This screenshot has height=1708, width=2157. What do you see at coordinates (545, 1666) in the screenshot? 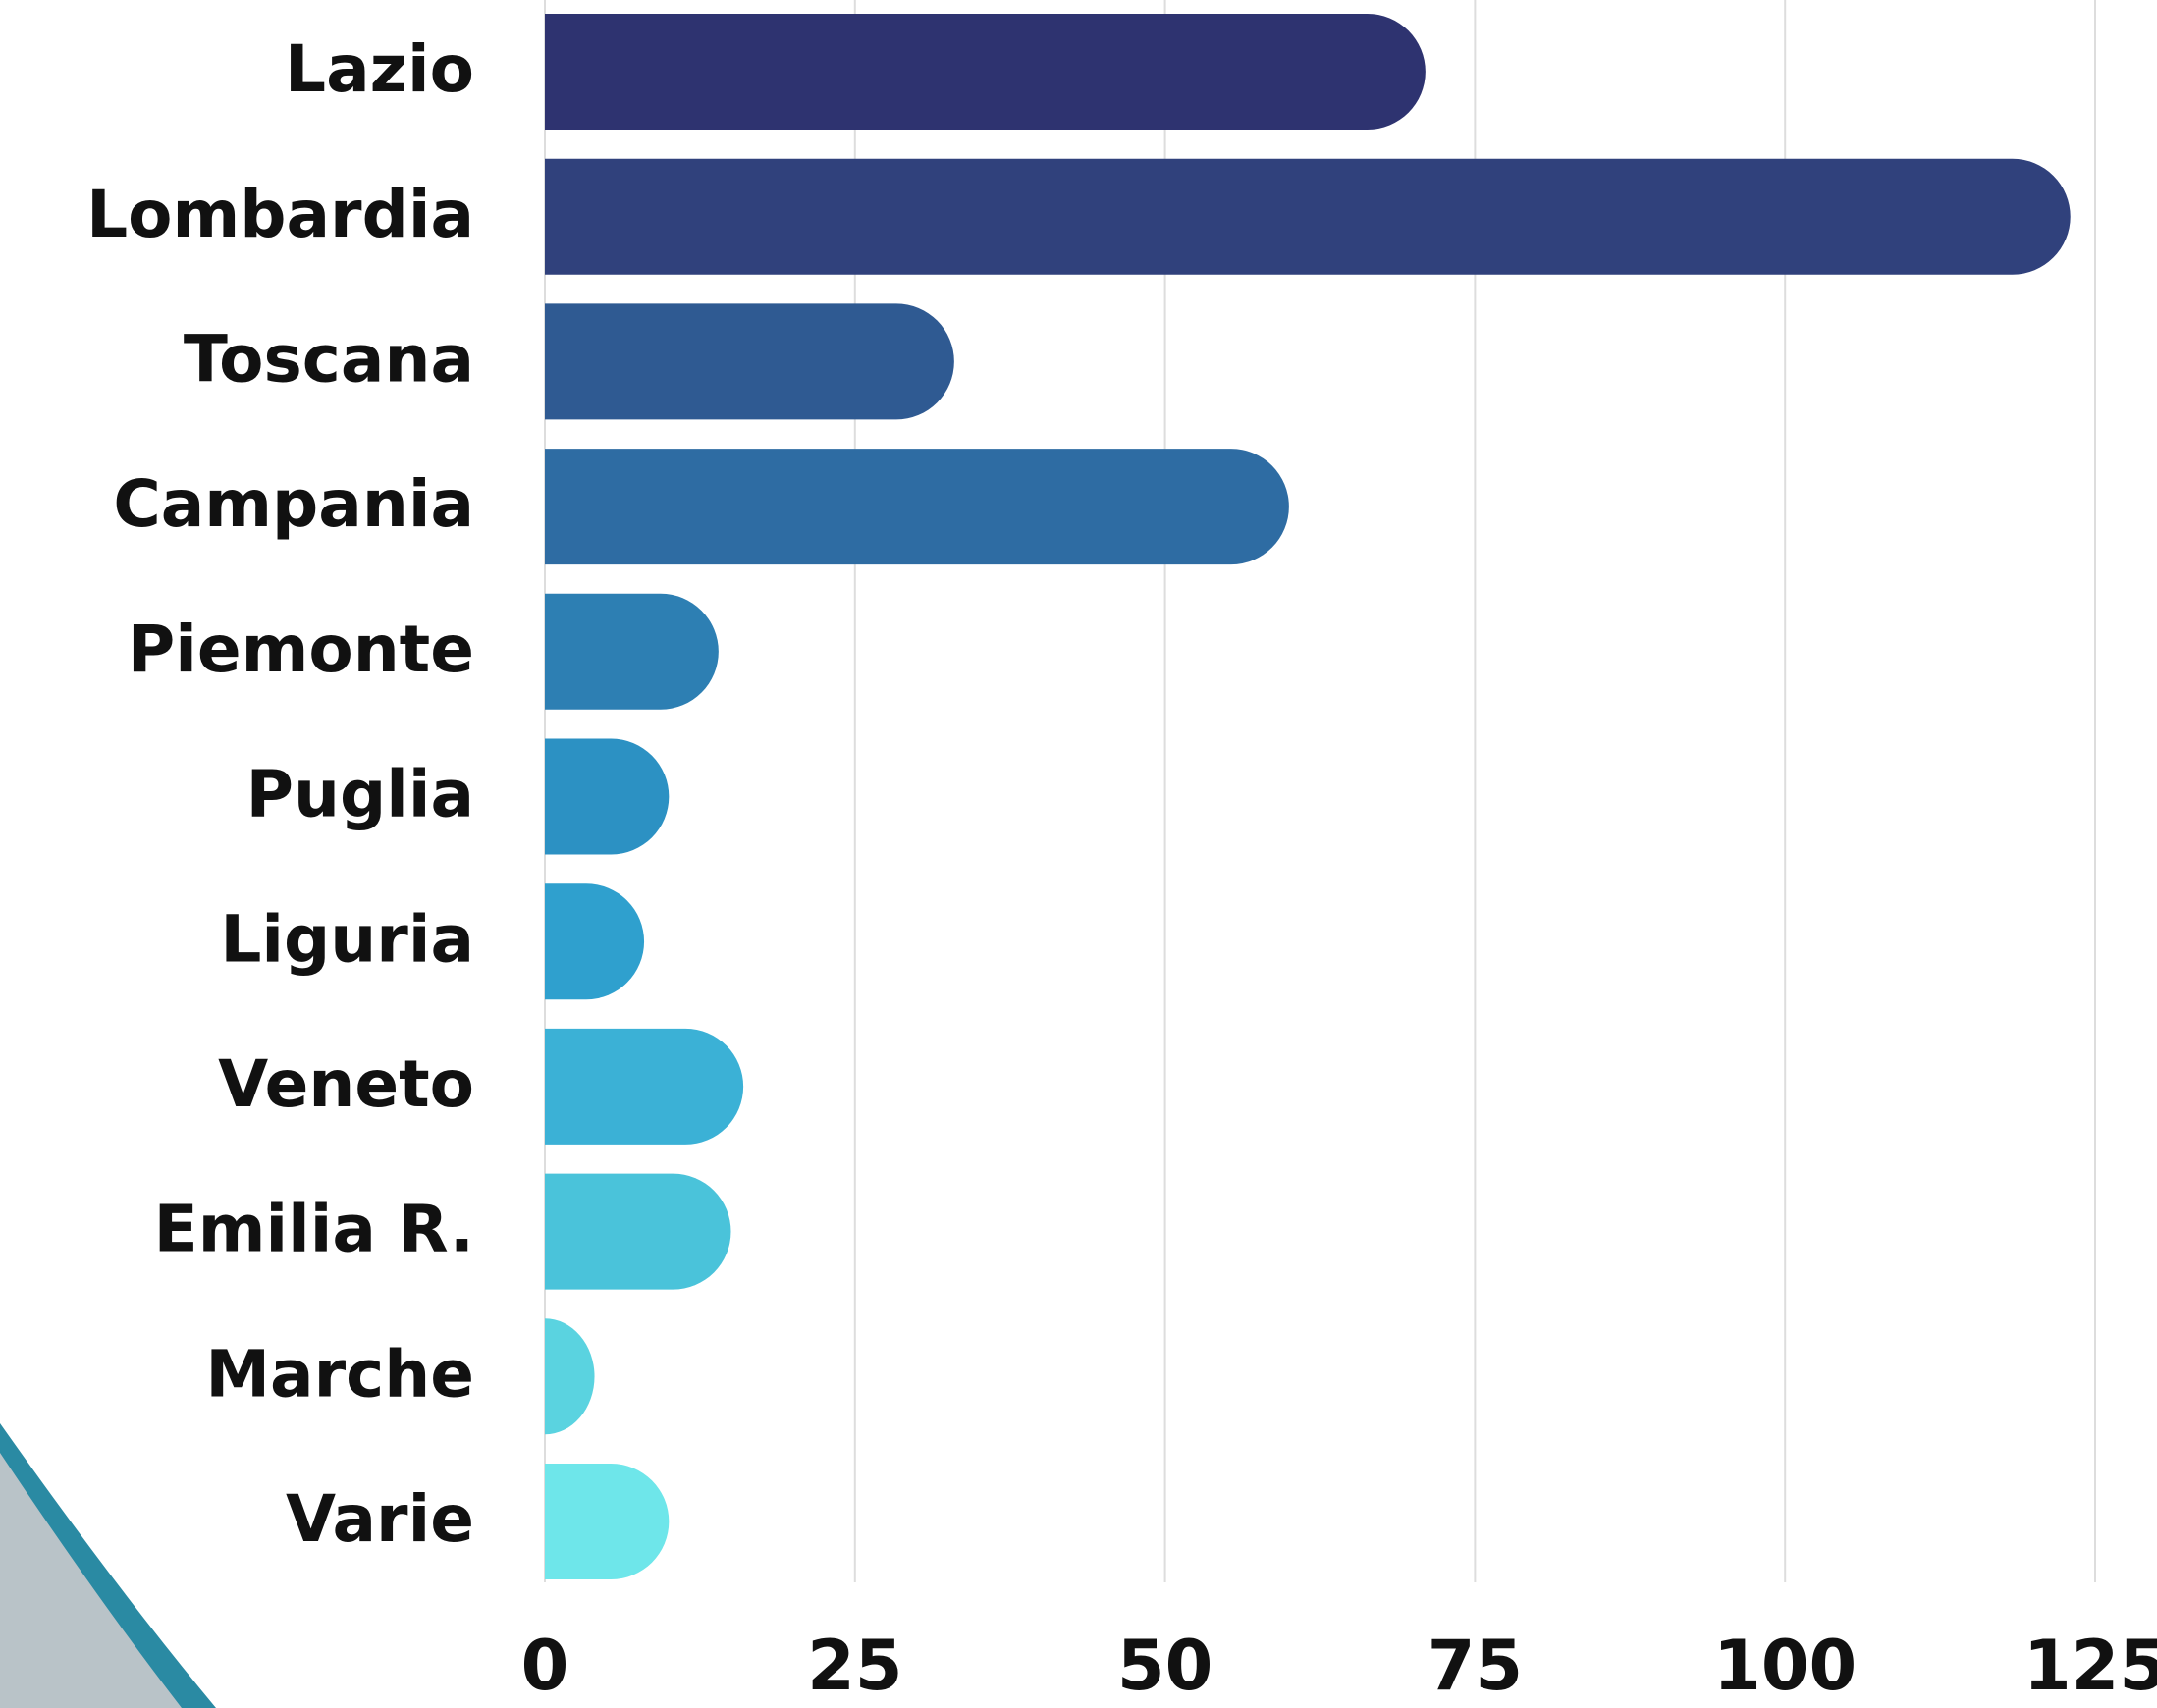
I see `x-tick-label: 0` at bounding box center [545, 1666].